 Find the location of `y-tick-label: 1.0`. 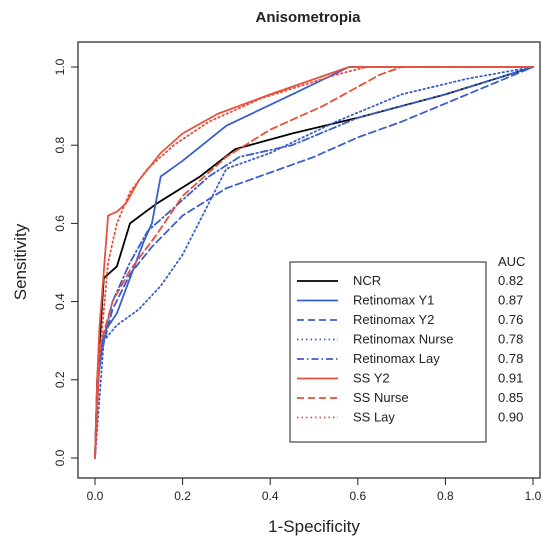

y-tick-label: 1.0 is located at coordinates (60, 66).